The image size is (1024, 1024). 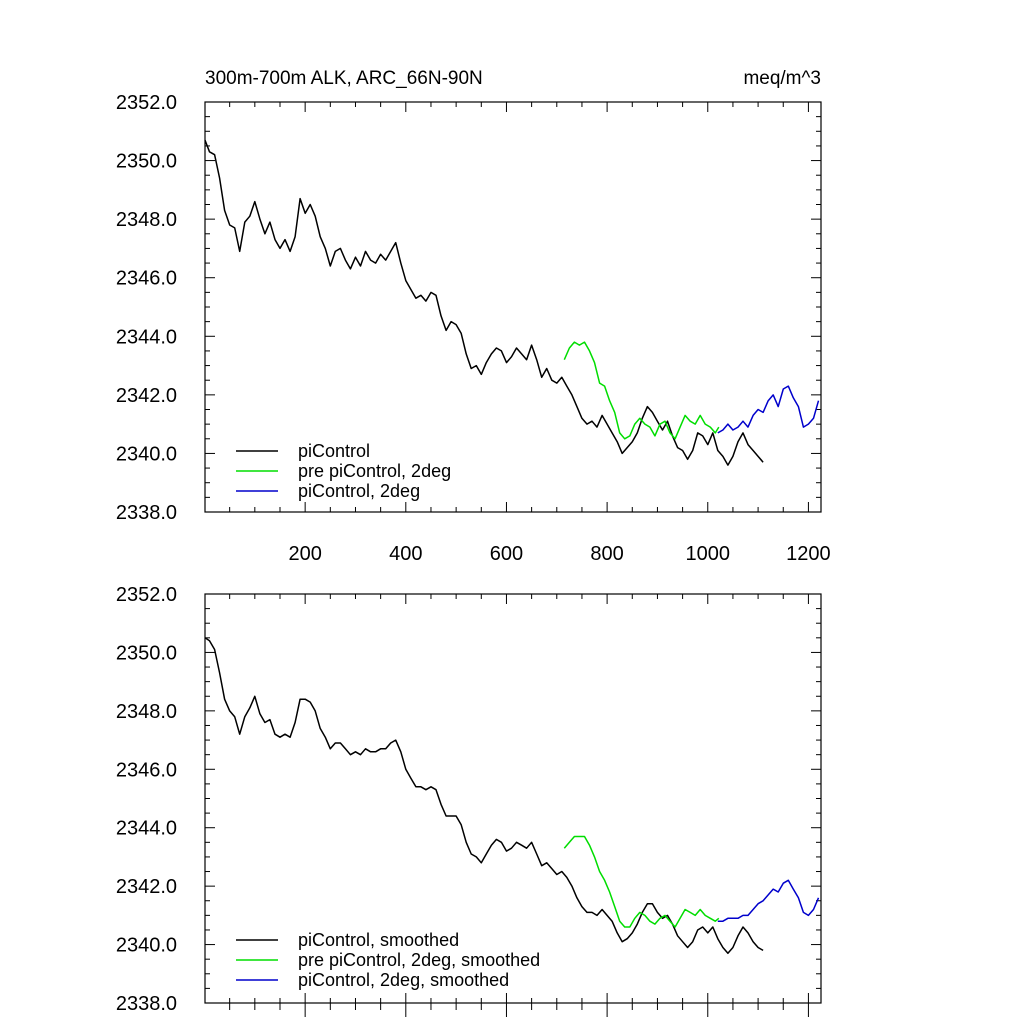 What do you see at coordinates (334, 451) in the screenshot?
I see `legend-label: piControl` at bounding box center [334, 451].